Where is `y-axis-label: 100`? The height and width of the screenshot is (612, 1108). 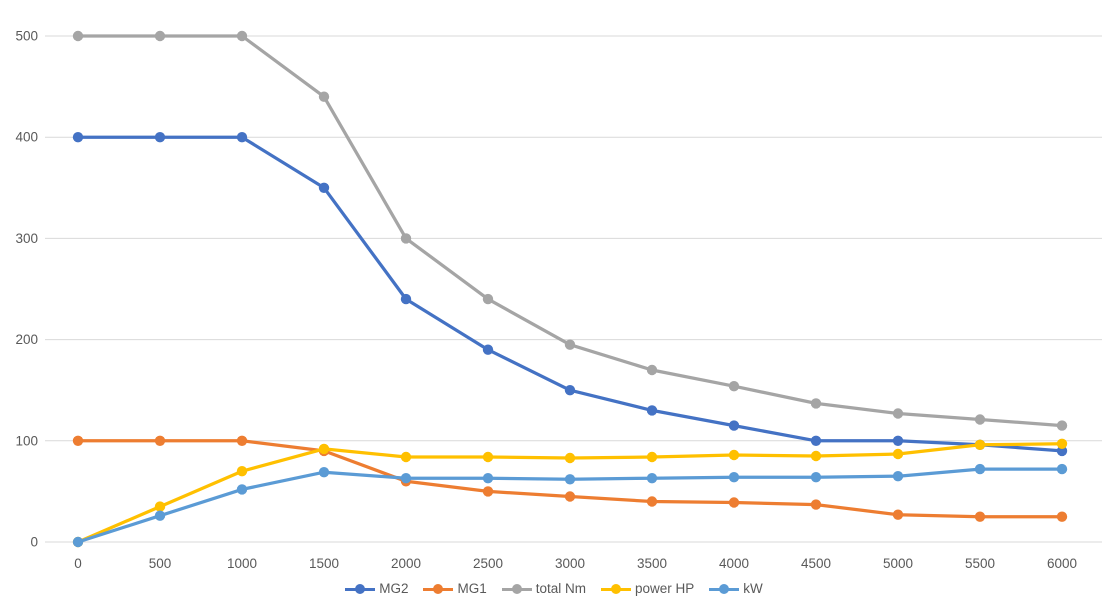 y-axis-label: 100 is located at coordinates (26, 440).